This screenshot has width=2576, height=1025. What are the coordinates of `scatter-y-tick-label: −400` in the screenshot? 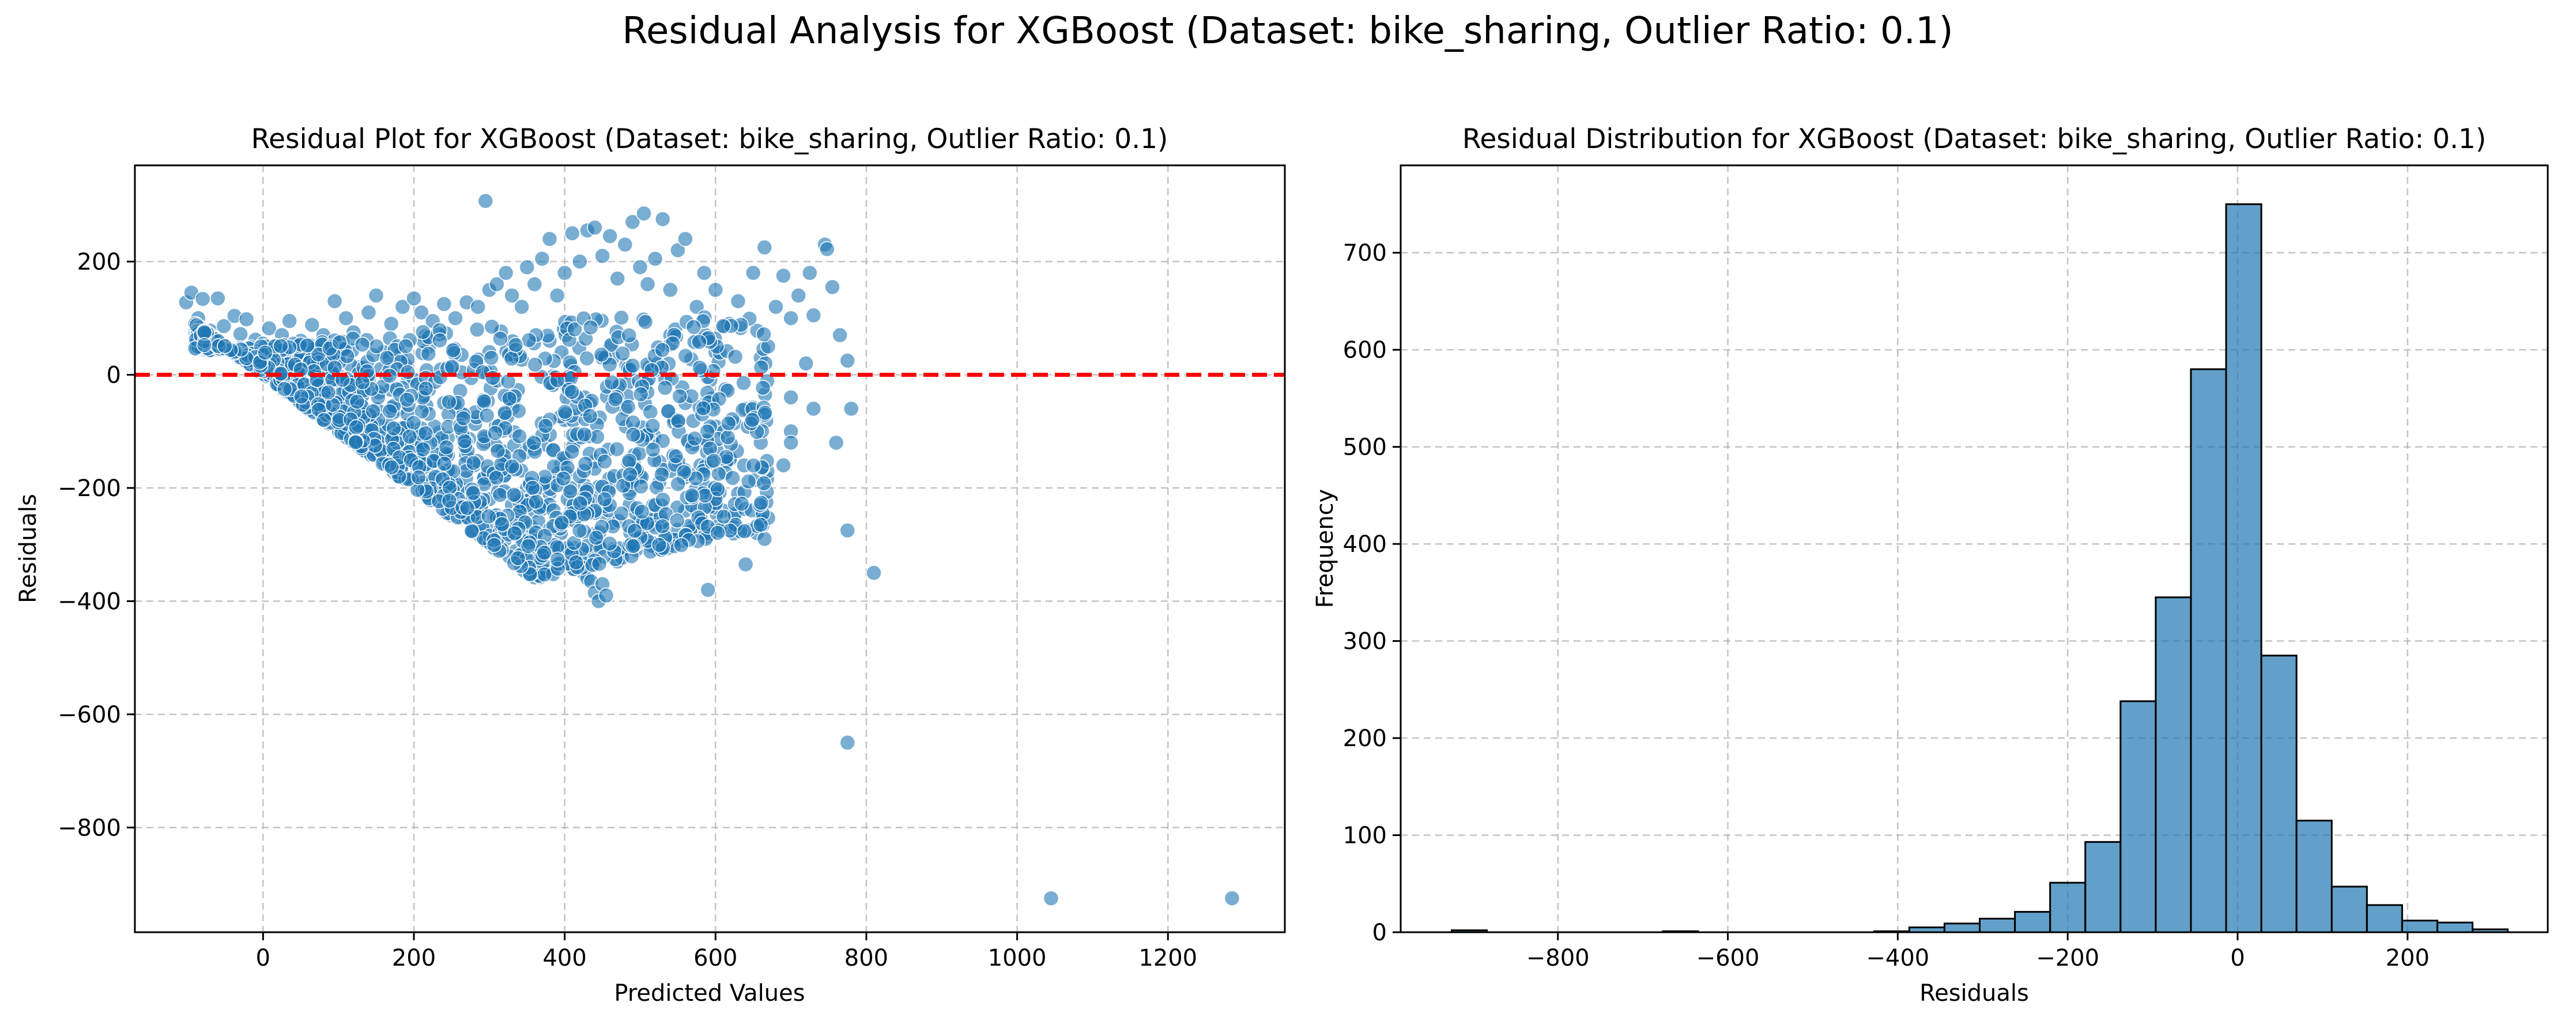 It's located at (89, 601).